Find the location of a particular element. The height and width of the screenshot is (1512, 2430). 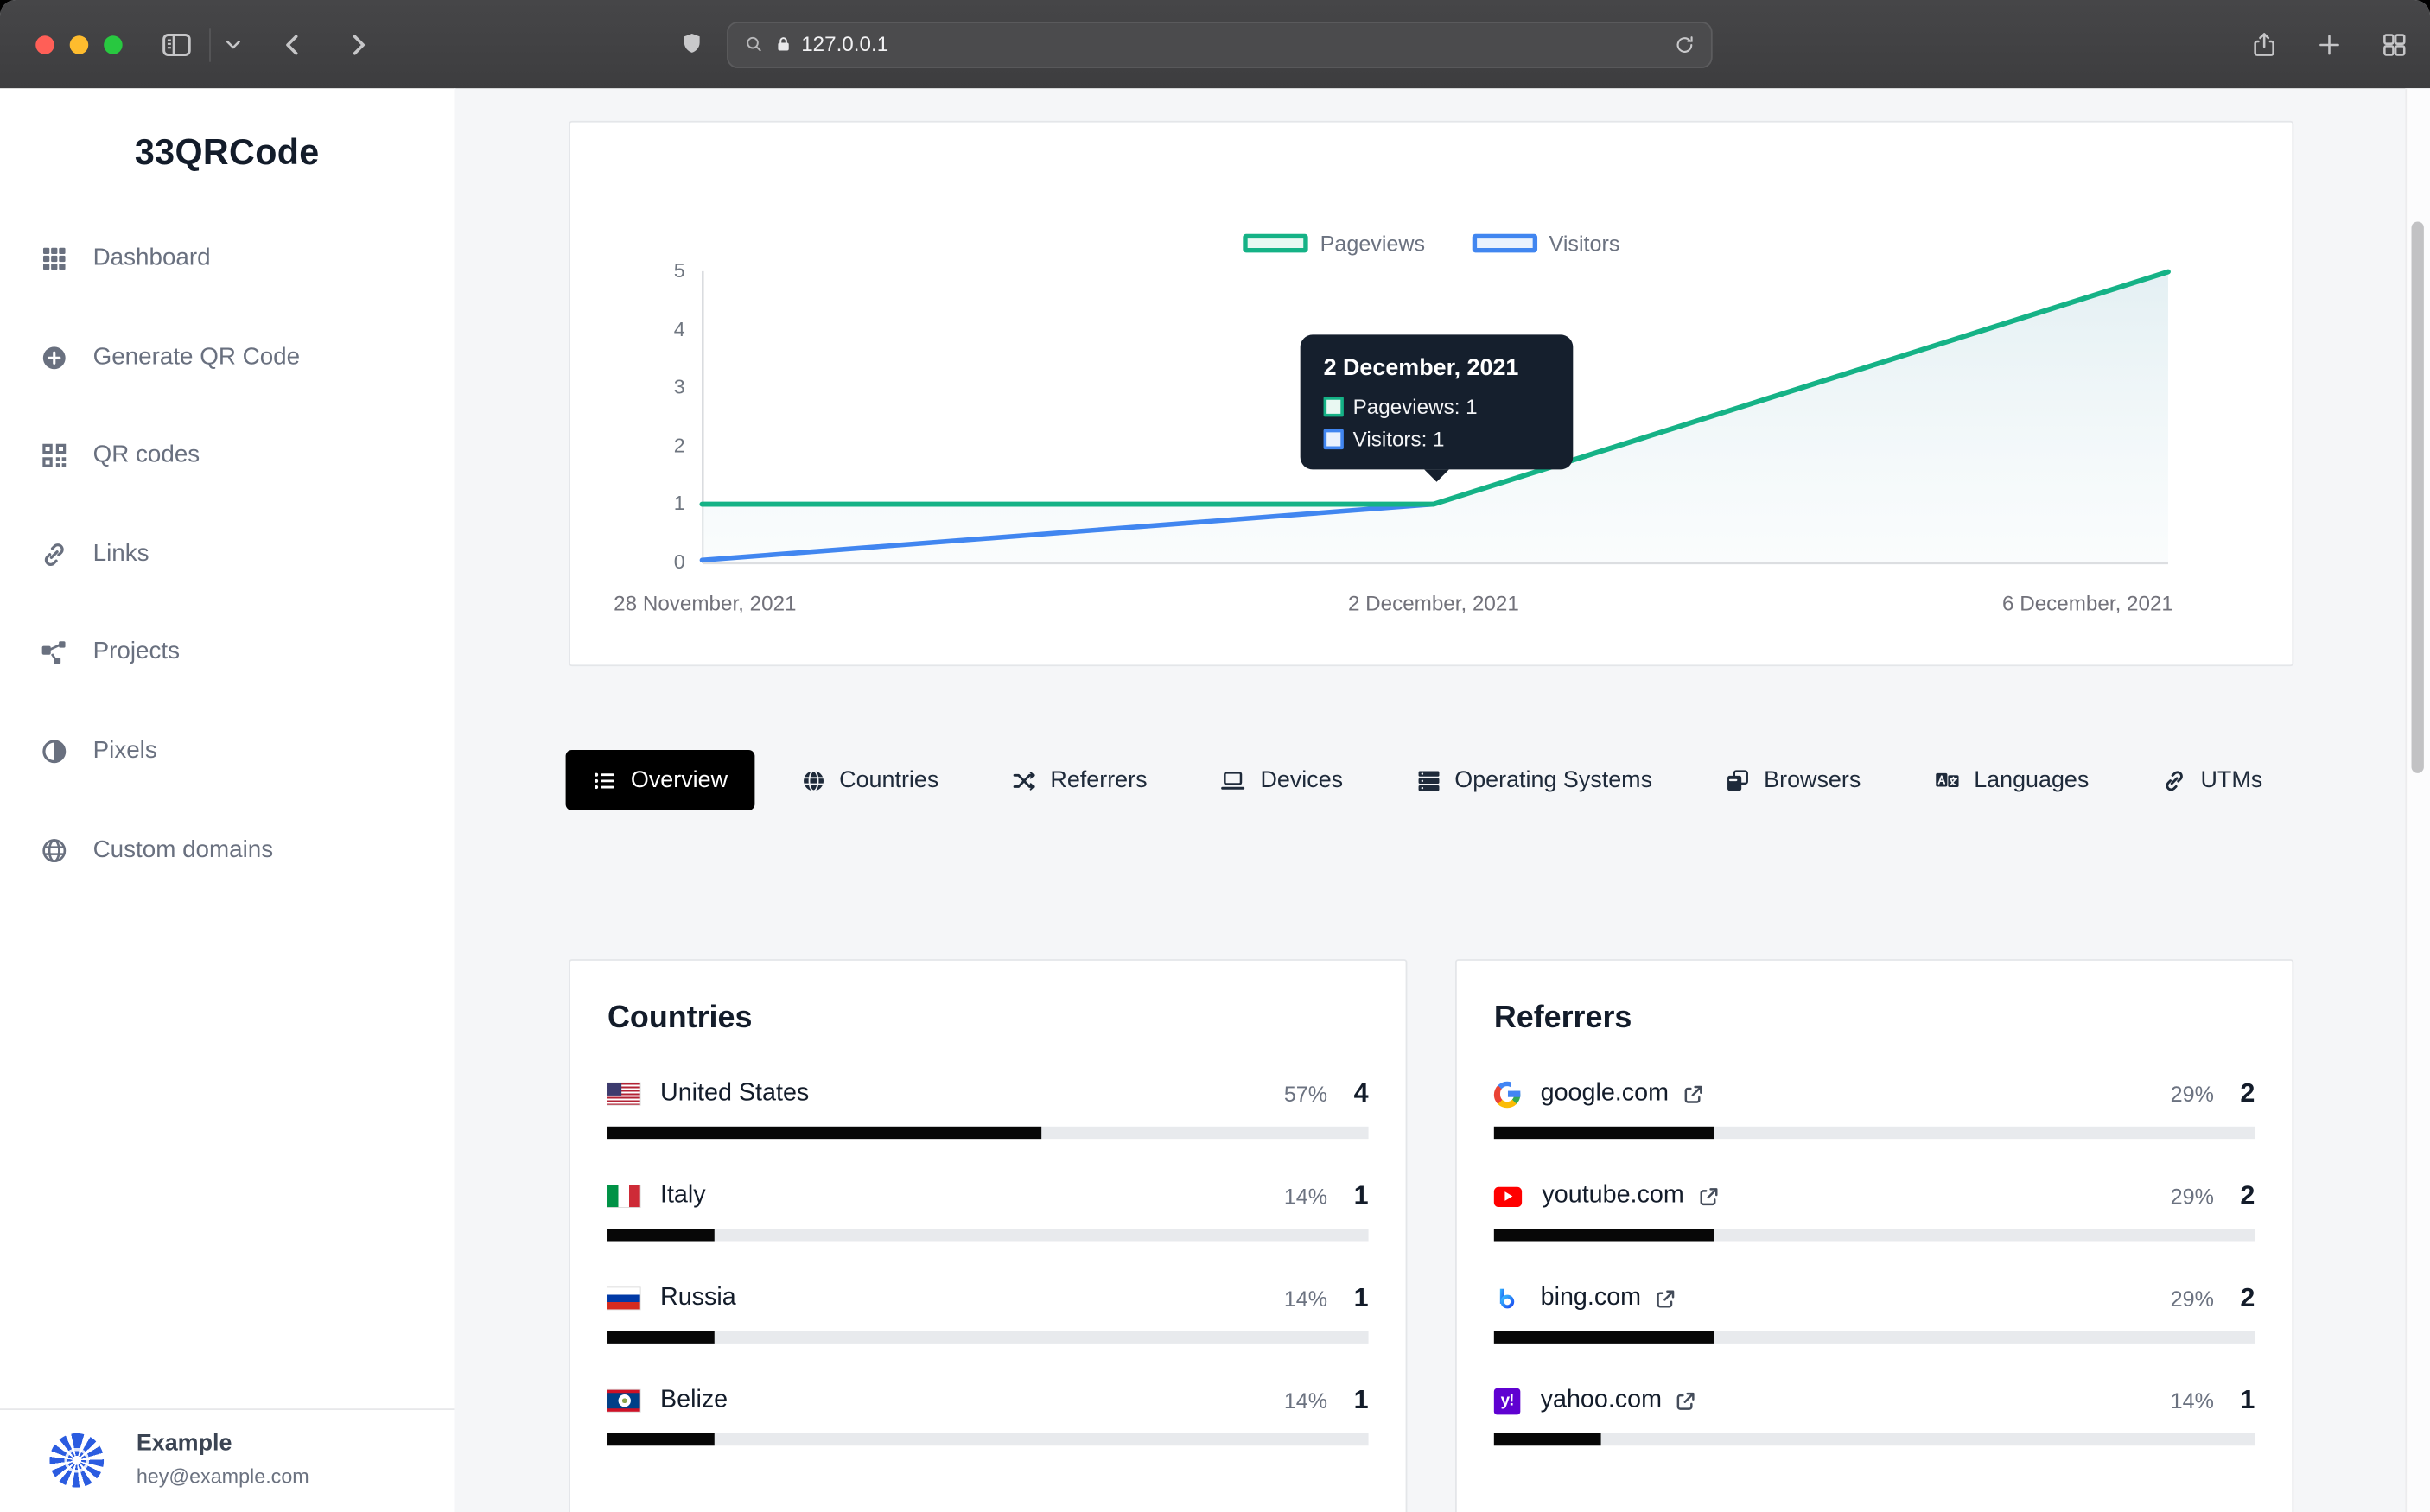

tab-countries: Countries is located at coordinates (869, 780).